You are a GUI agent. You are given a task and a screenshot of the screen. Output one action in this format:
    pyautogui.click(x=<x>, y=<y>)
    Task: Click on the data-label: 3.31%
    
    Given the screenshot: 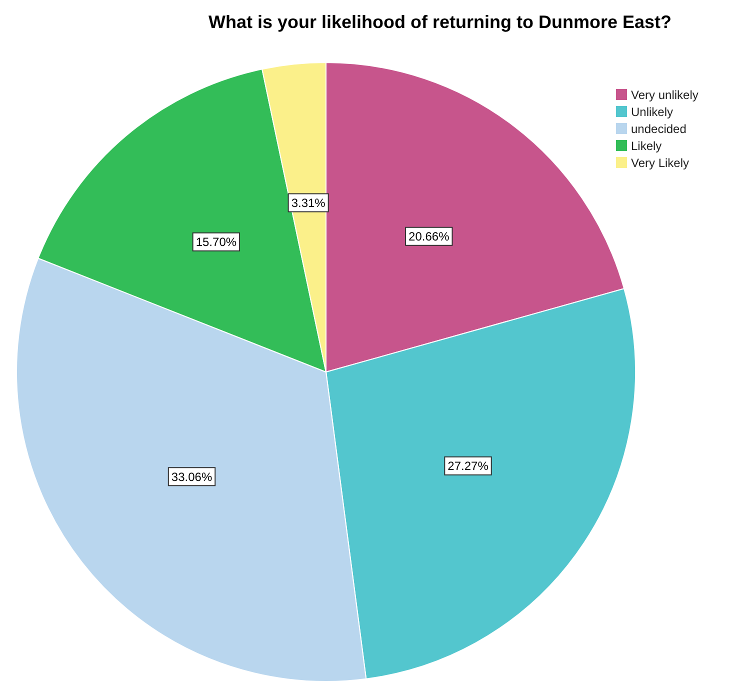 What is the action you would take?
    pyautogui.click(x=308, y=203)
    